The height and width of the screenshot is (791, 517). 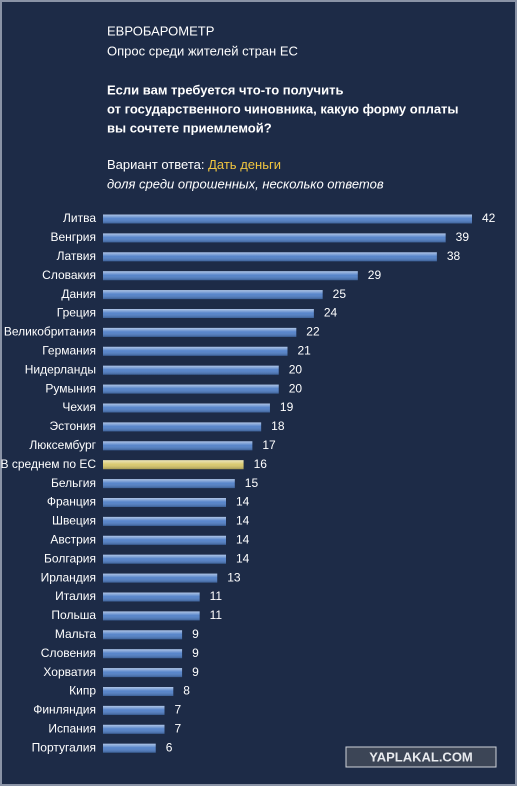 I want to click on category-label: Финляндия, so click(x=64, y=710).